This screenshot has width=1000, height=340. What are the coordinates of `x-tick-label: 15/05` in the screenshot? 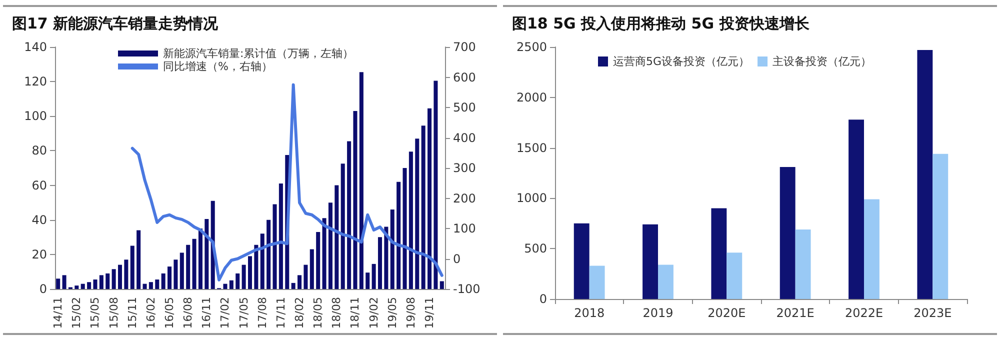 It's located at (95, 313).